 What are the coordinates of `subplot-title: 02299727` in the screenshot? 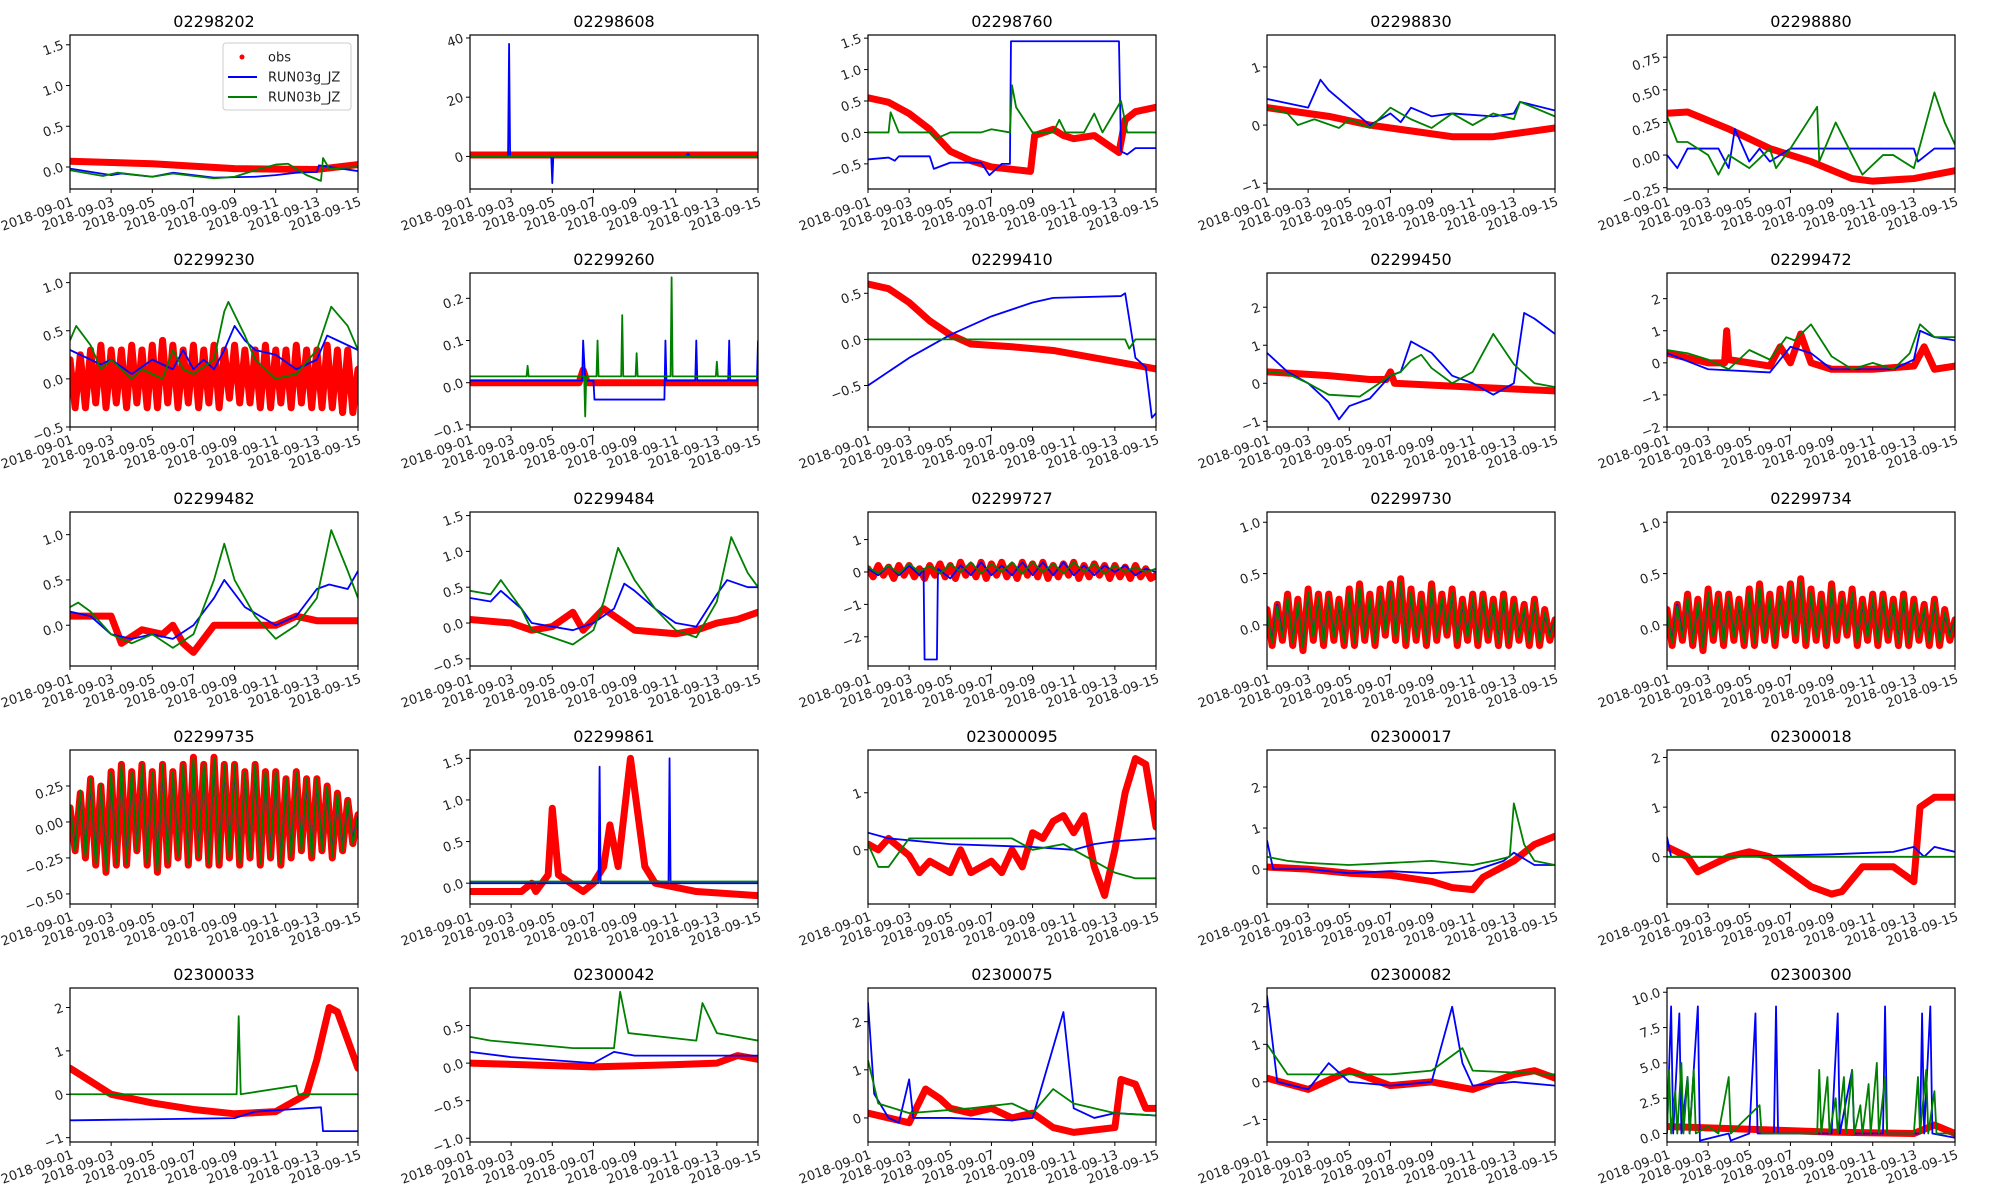 It's located at (1011, 498).